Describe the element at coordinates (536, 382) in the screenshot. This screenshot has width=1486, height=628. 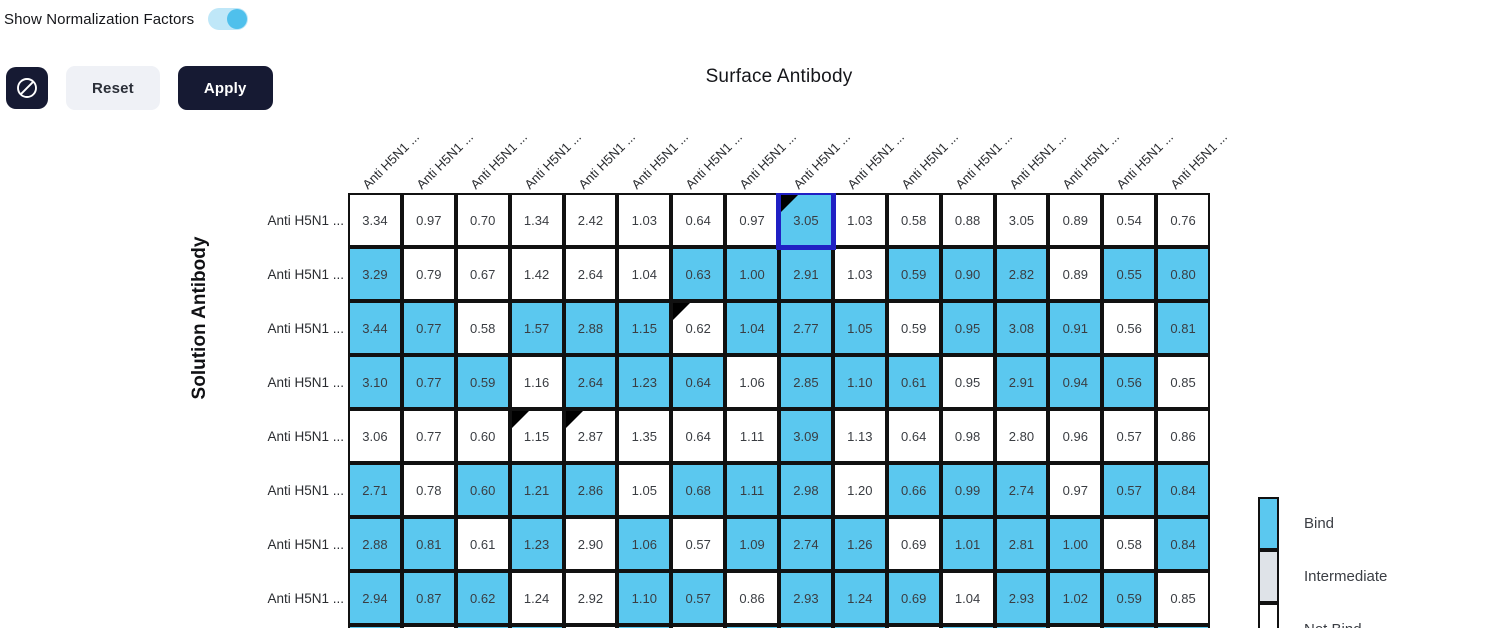
I see `heatmap-cell: 1.16` at that location.